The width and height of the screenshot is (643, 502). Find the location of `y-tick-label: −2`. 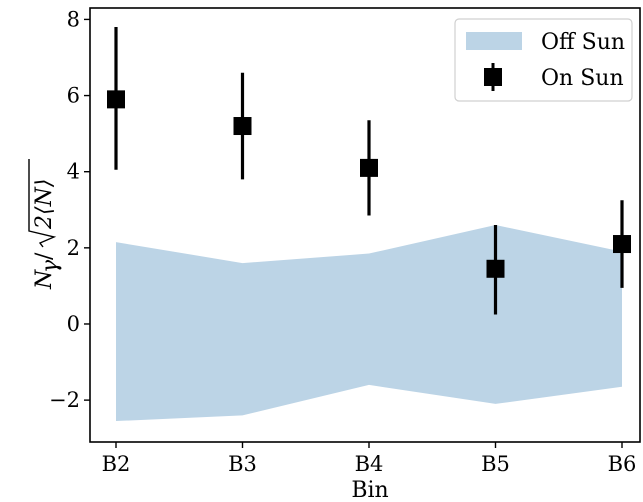

y-tick-label: −2 is located at coordinates (64, 400).